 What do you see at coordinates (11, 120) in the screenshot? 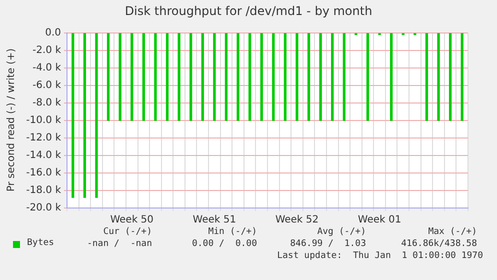
I see `y-axis-title: Pr second read (-) / write (+)` at bounding box center [11, 120].